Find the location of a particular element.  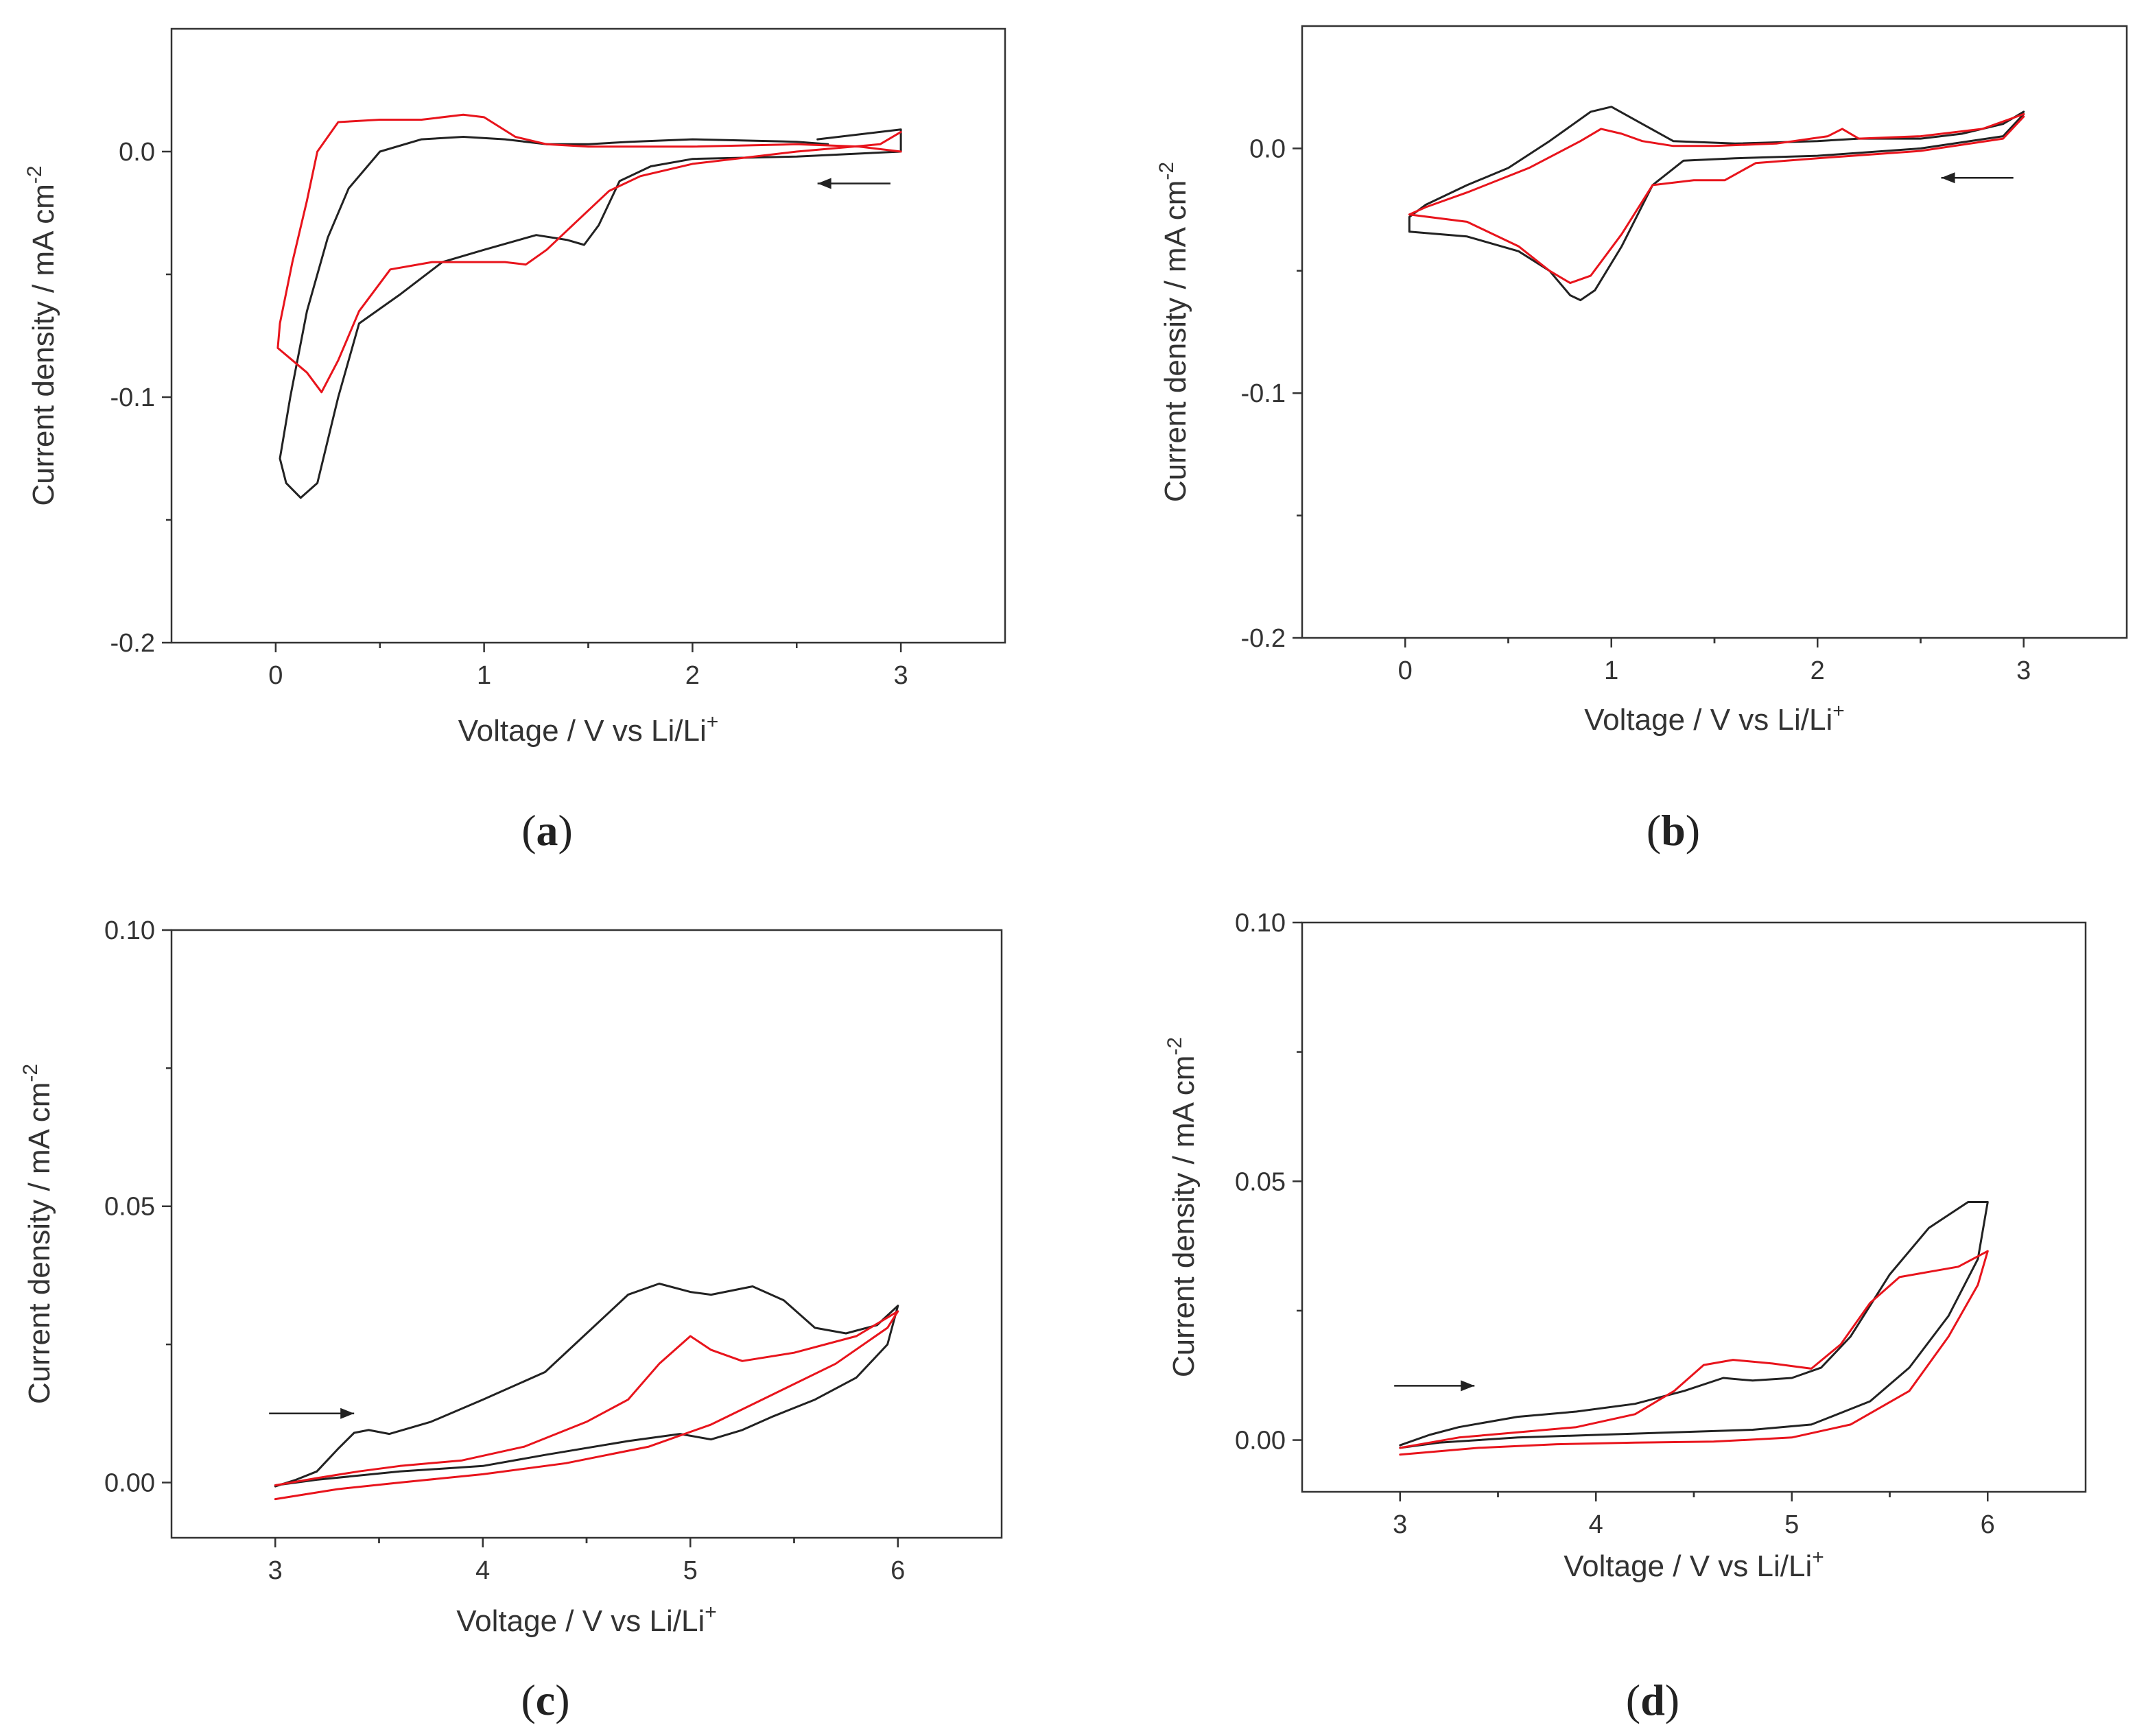

panel-label: (c) is located at coordinates (545, 1700).